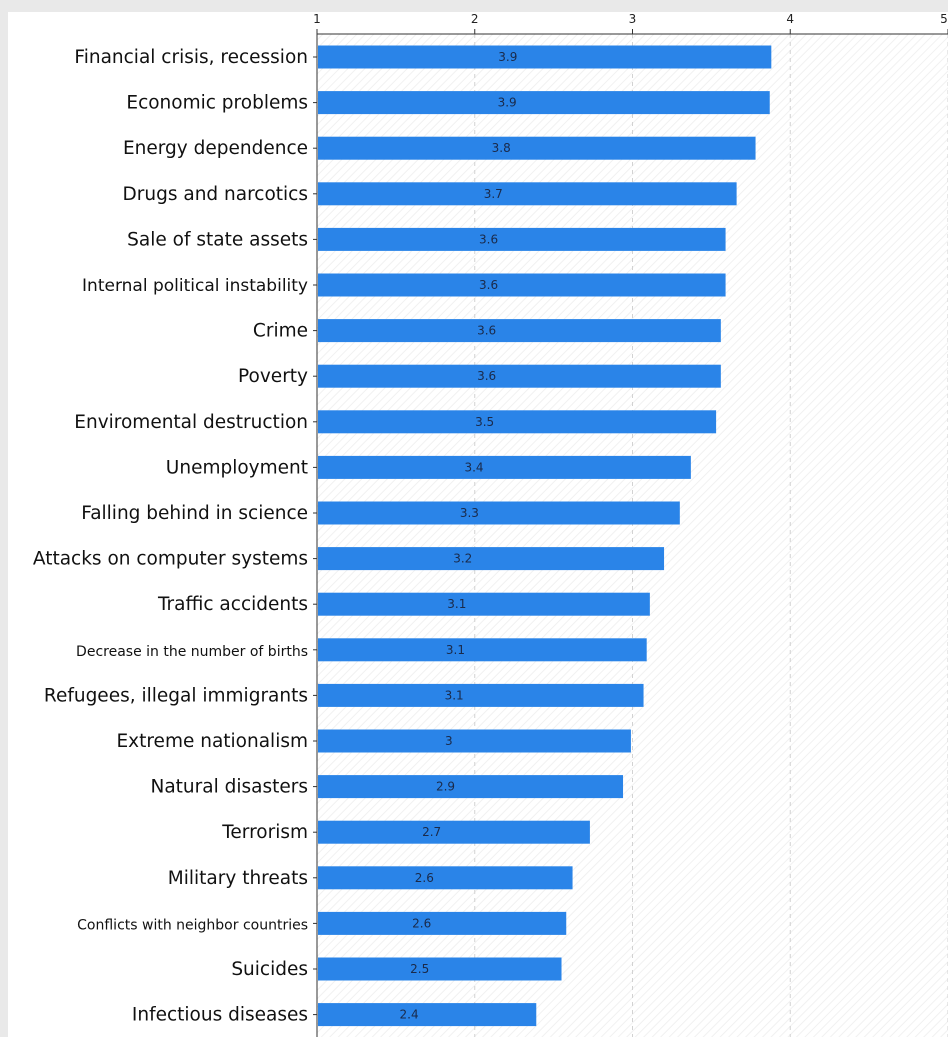  I want to click on bar-value-label: 2.7, so click(431, 832).